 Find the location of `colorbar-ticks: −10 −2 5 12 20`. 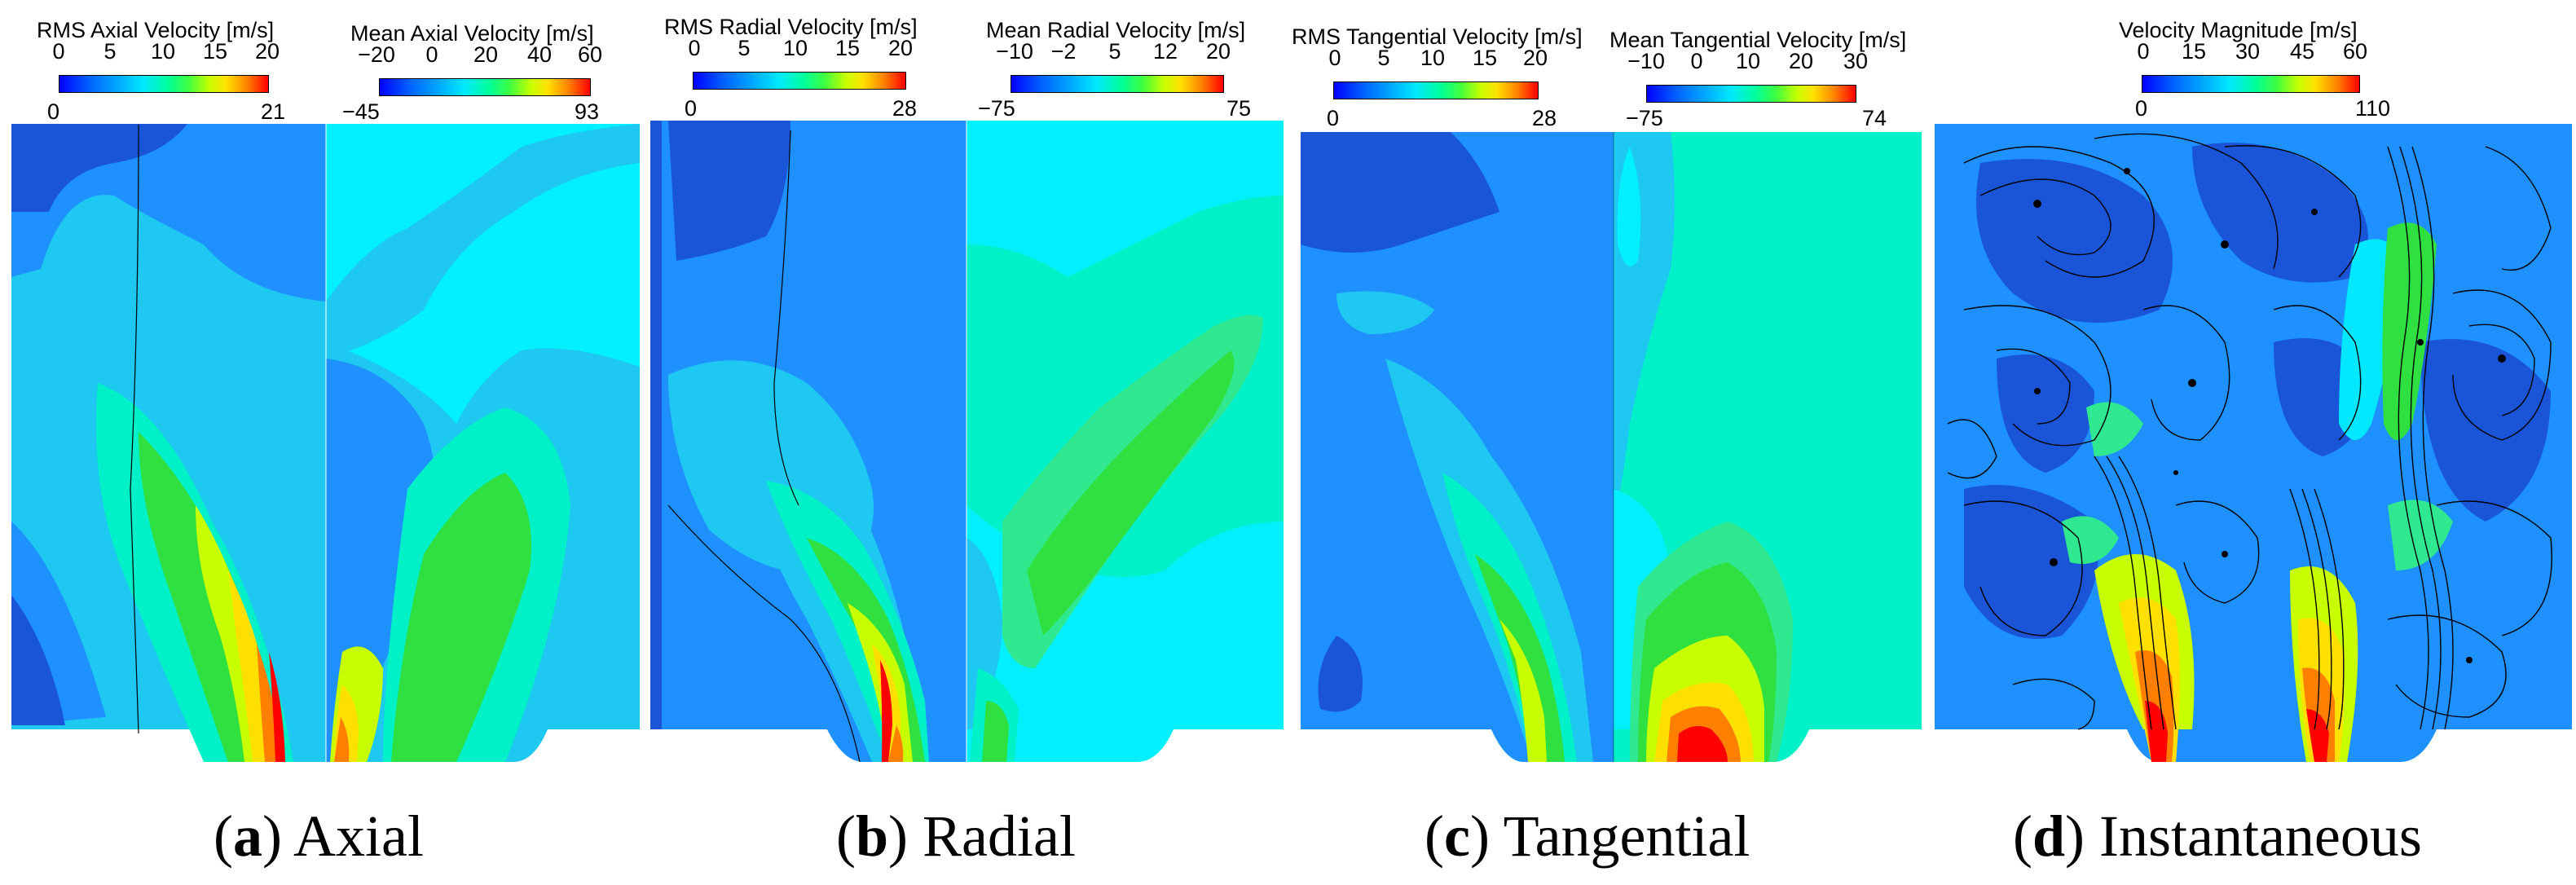

colorbar-ticks: −10 −2 5 12 20 is located at coordinates (966, 51).